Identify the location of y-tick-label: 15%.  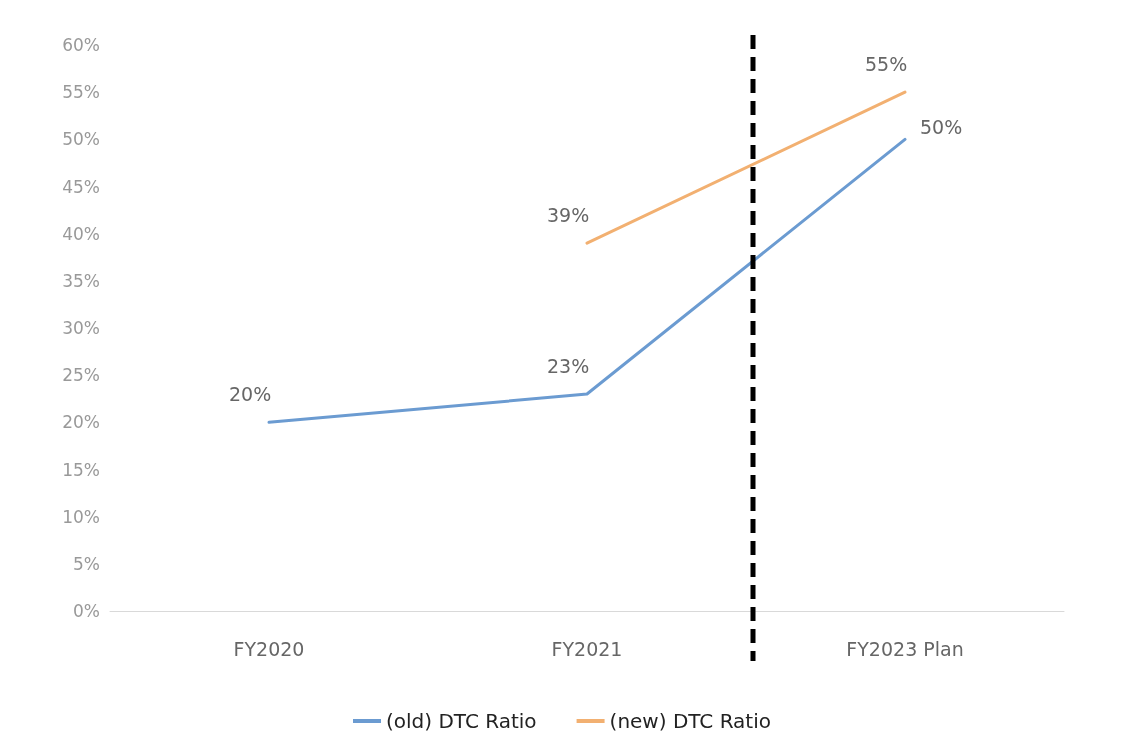
(81, 469).